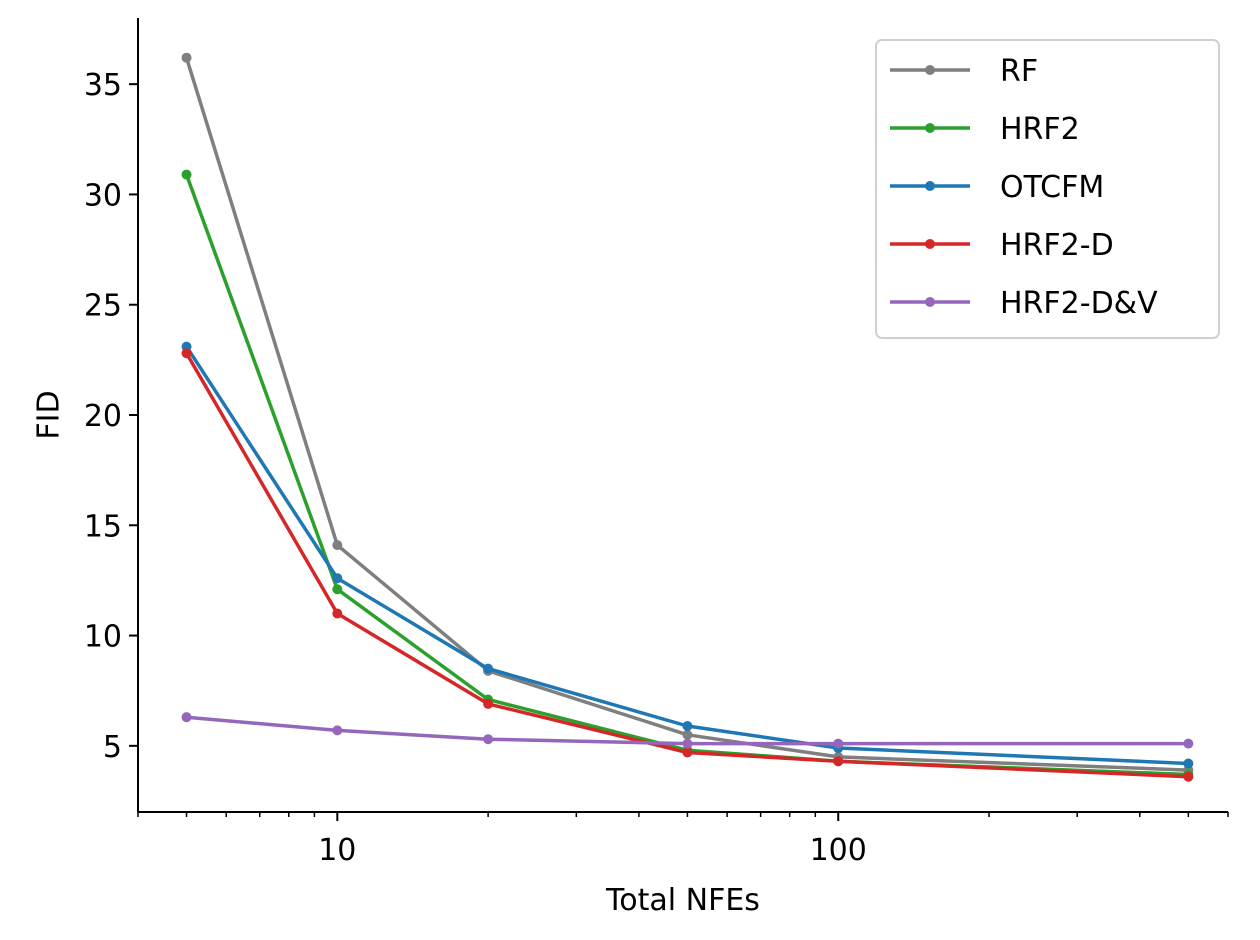 The width and height of the screenshot is (1260, 940). I want to click on legend-label: HRF2, so click(1040, 129).